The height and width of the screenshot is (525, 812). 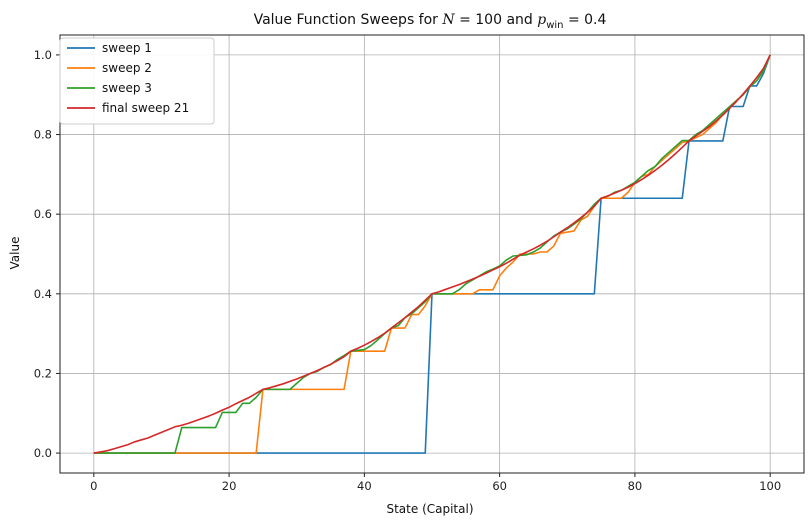 I want to click on y-tick-label: 0.6, so click(x=43, y=214).